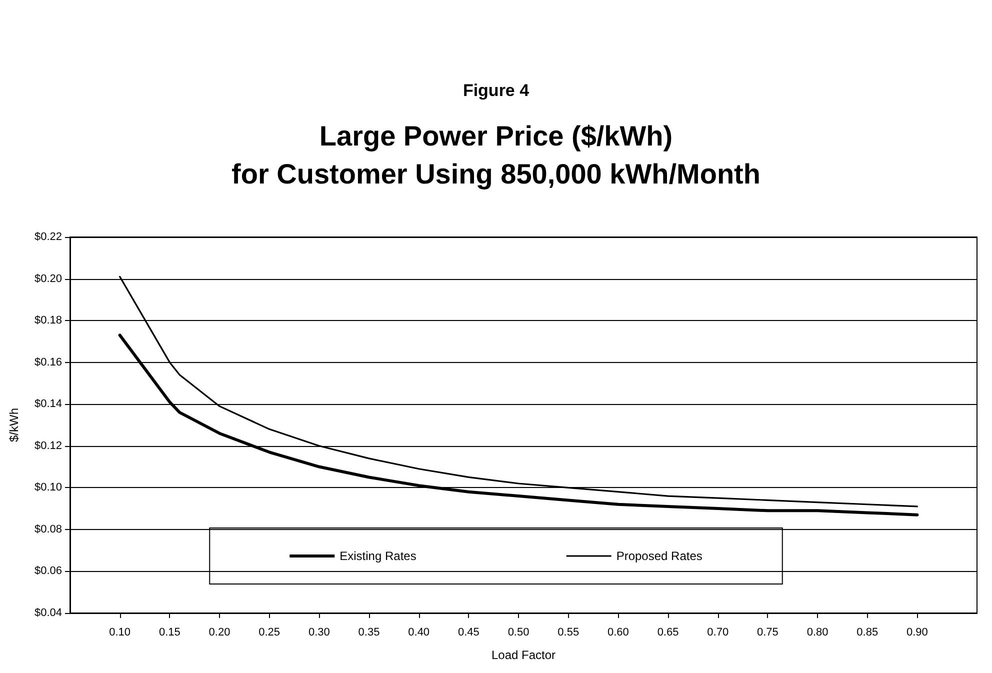 The image size is (992, 673). What do you see at coordinates (618, 632) in the screenshot?
I see `x-tick-label: 0.60` at bounding box center [618, 632].